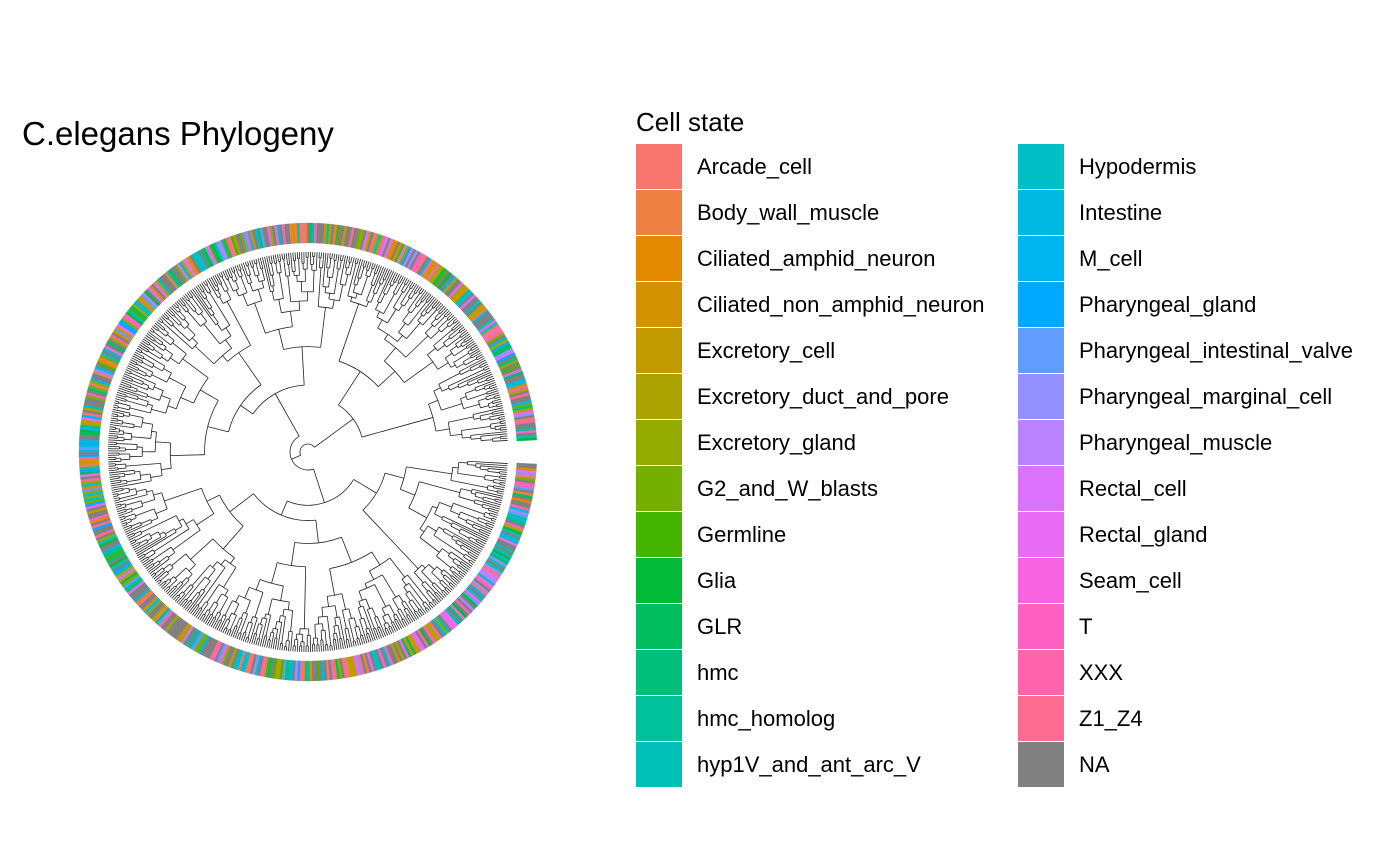 Image resolution: width=1400 pixels, height=865 pixels. Describe the element at coordinates (1209, 535) in the screenshot. I see `legend-item: Rectal_gland` at that location.